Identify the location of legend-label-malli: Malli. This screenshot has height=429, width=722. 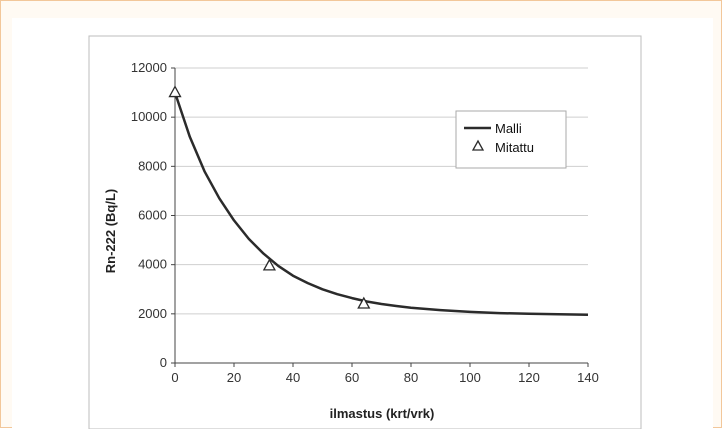
(508, 128).